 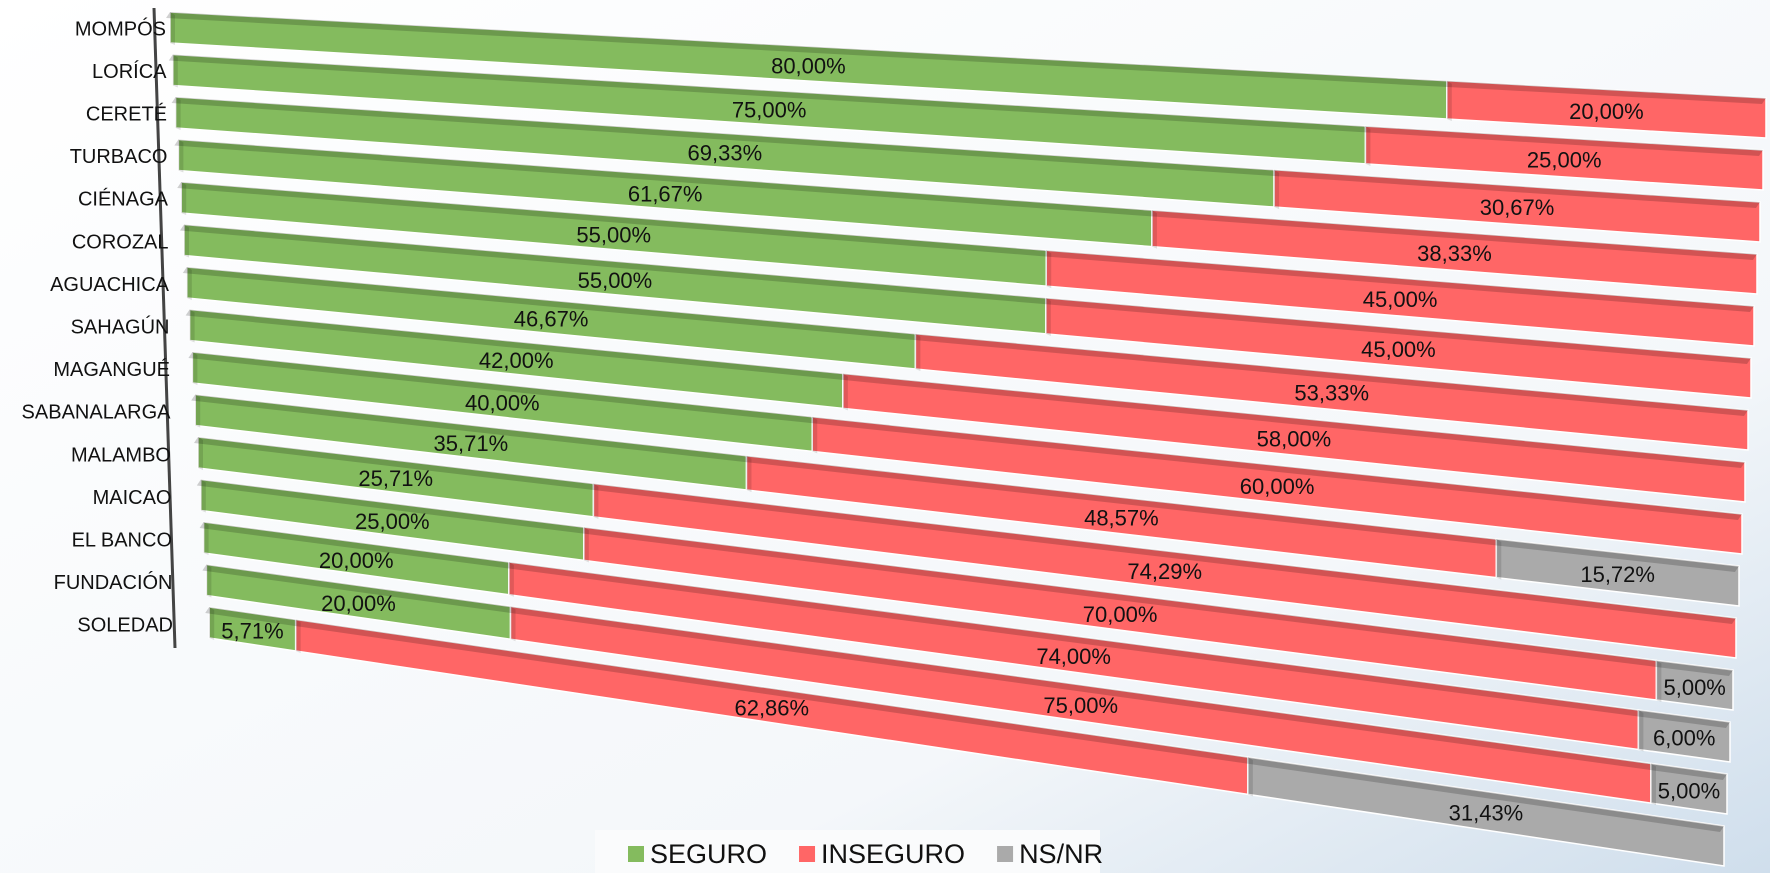 I want to click on data-label: 61,67%, so click(x=665, y=194).